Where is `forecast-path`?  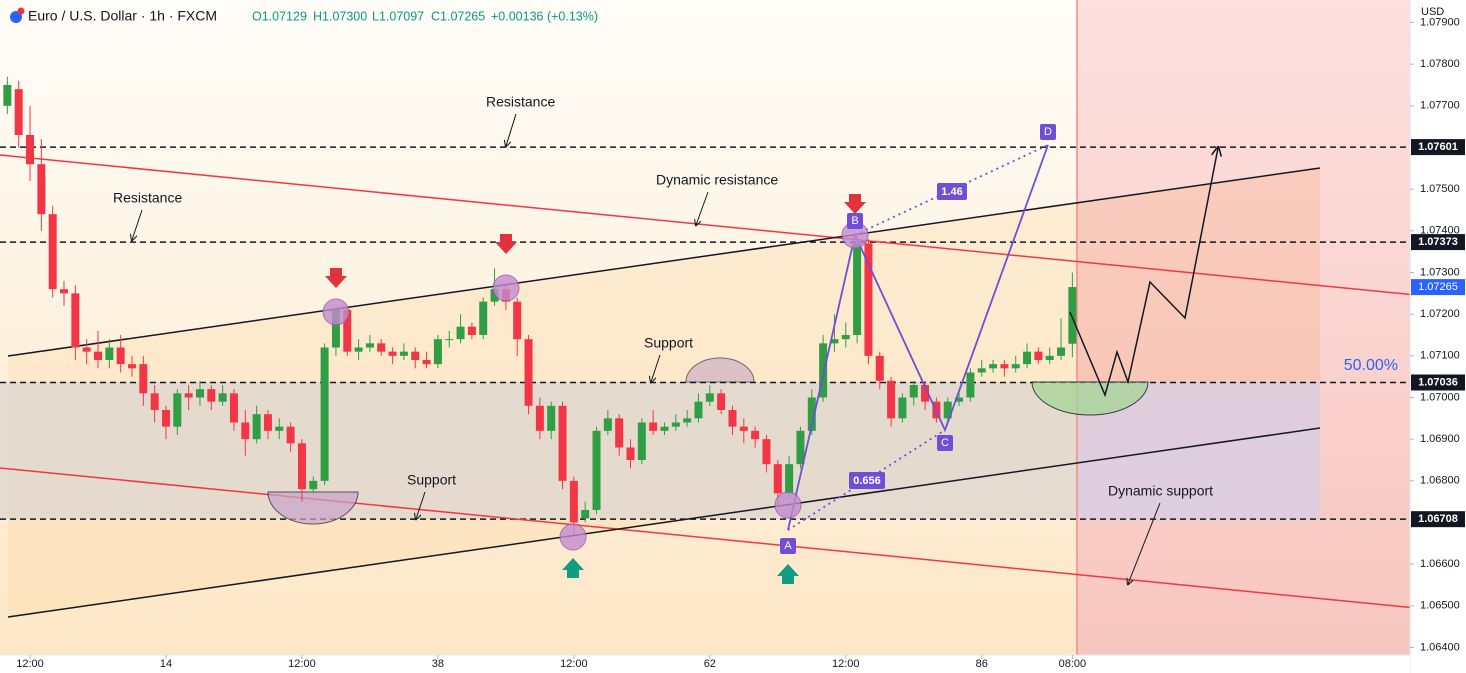
forecast-path is located at coordinates (1143, 273).